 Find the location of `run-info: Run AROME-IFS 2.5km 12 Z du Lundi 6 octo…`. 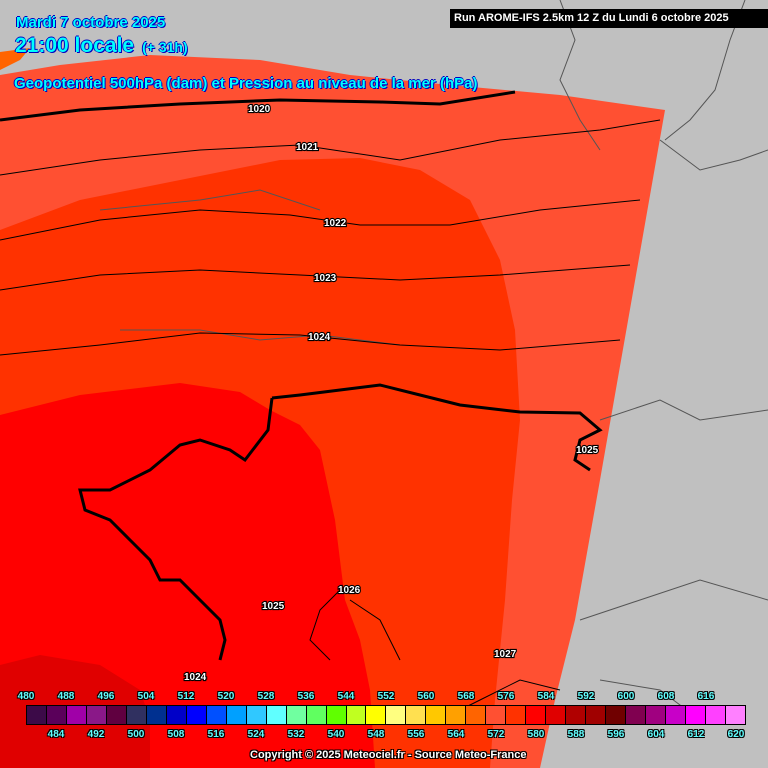

run-info: Run AROME-IFS 2.5km 12 Z du Lundi 6 octo… is located at coordinates (609, 18).